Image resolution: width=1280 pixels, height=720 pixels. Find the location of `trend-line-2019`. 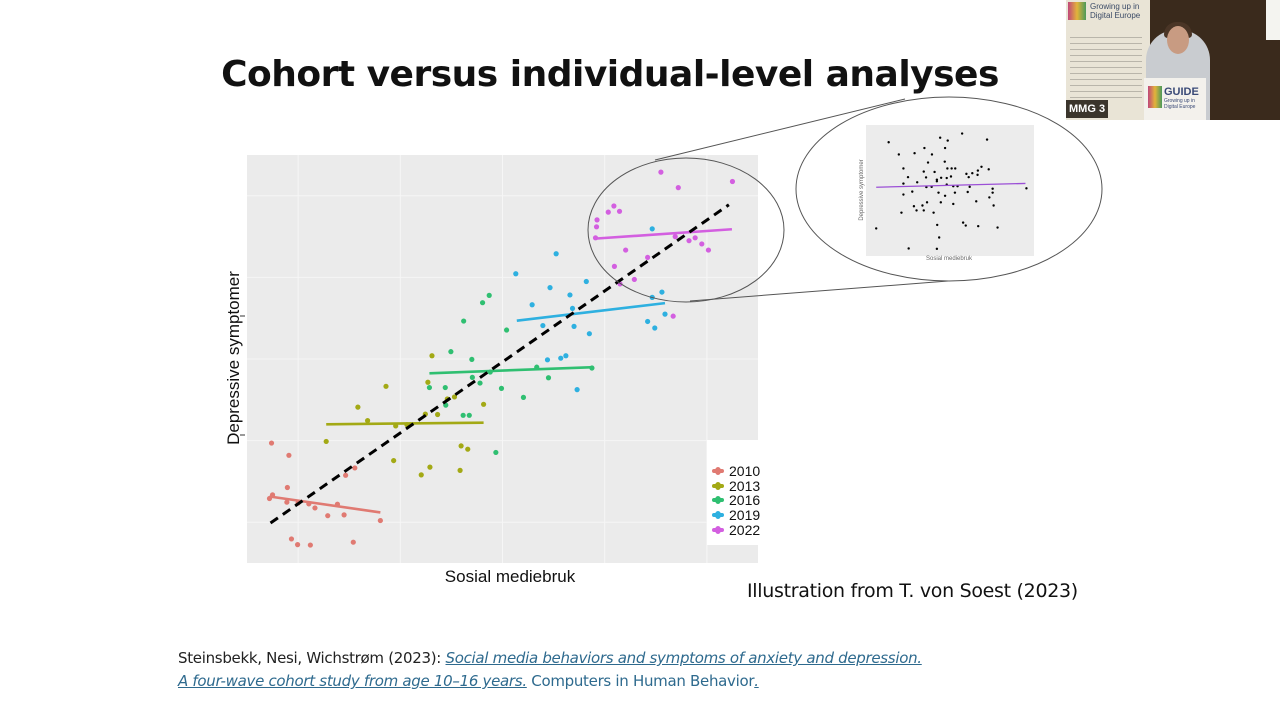

trend-line-2019 is located at coordinates (591, 311).